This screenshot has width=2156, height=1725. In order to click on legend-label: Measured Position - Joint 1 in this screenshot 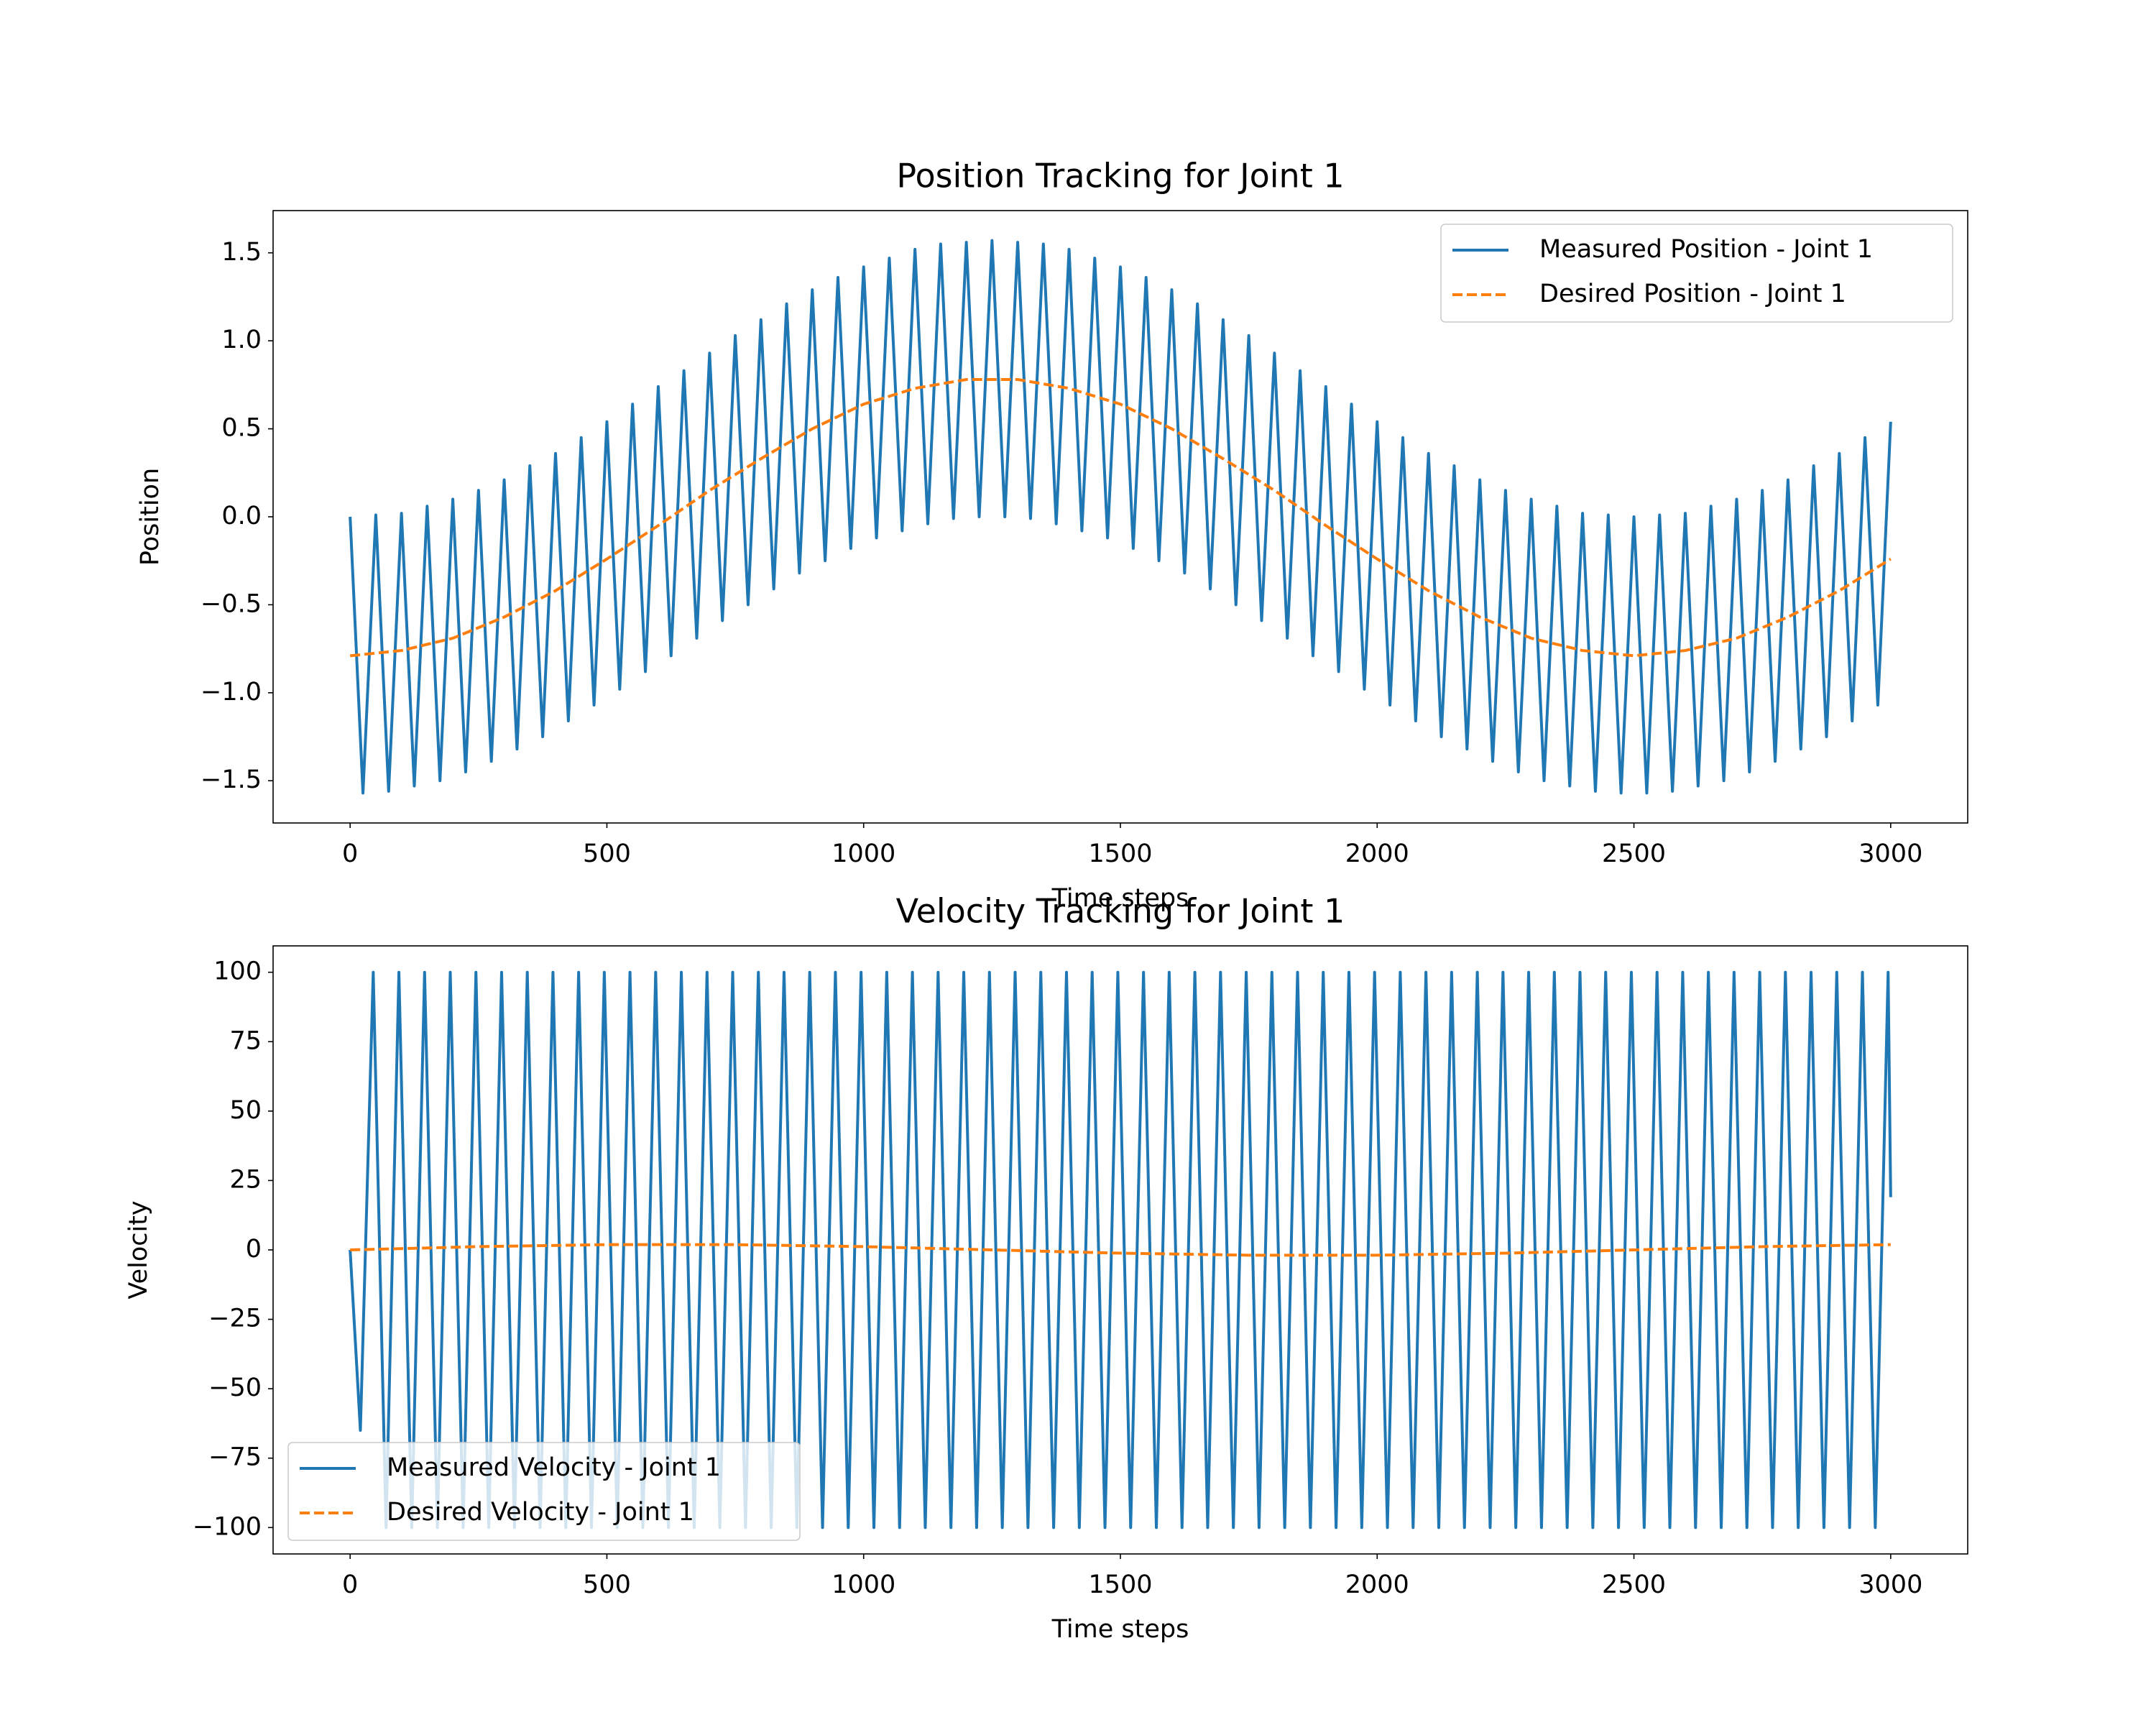, I will do `click(1706, 249)`.